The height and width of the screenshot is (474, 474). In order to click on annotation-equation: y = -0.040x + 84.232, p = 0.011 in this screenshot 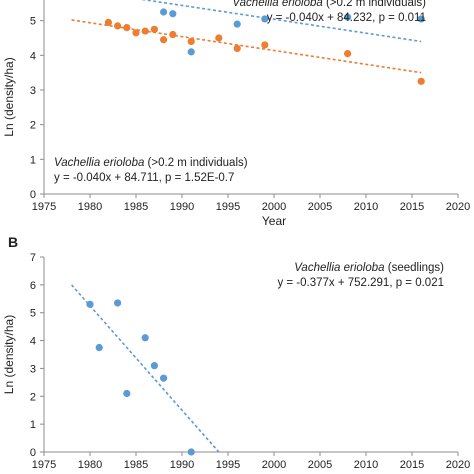, I will do `click(346, 18)`.